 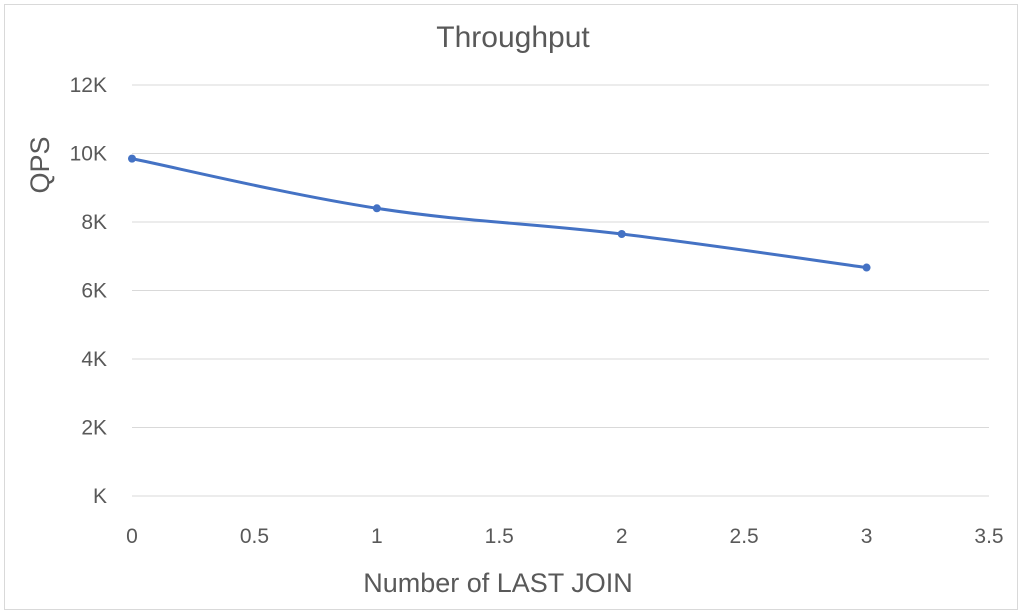 What do you see at coordinates (988, 536) in the screenshot?
I see `x-tick-label: 3.5` at bounding box center [988, 536].